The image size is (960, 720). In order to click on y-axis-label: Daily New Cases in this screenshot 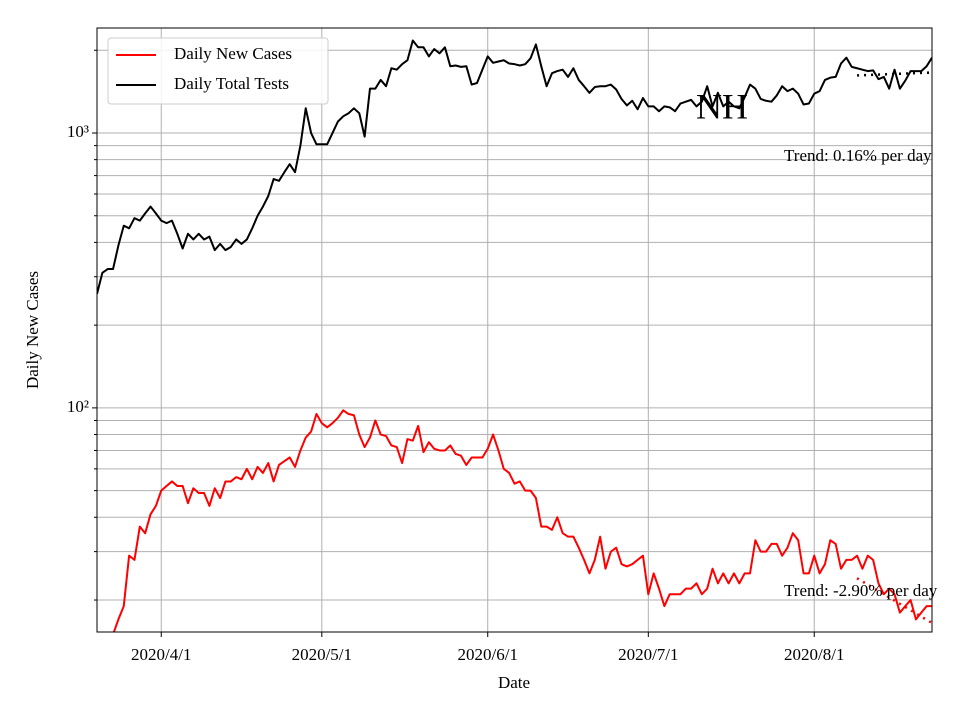, I will do `click(32, 330)`.